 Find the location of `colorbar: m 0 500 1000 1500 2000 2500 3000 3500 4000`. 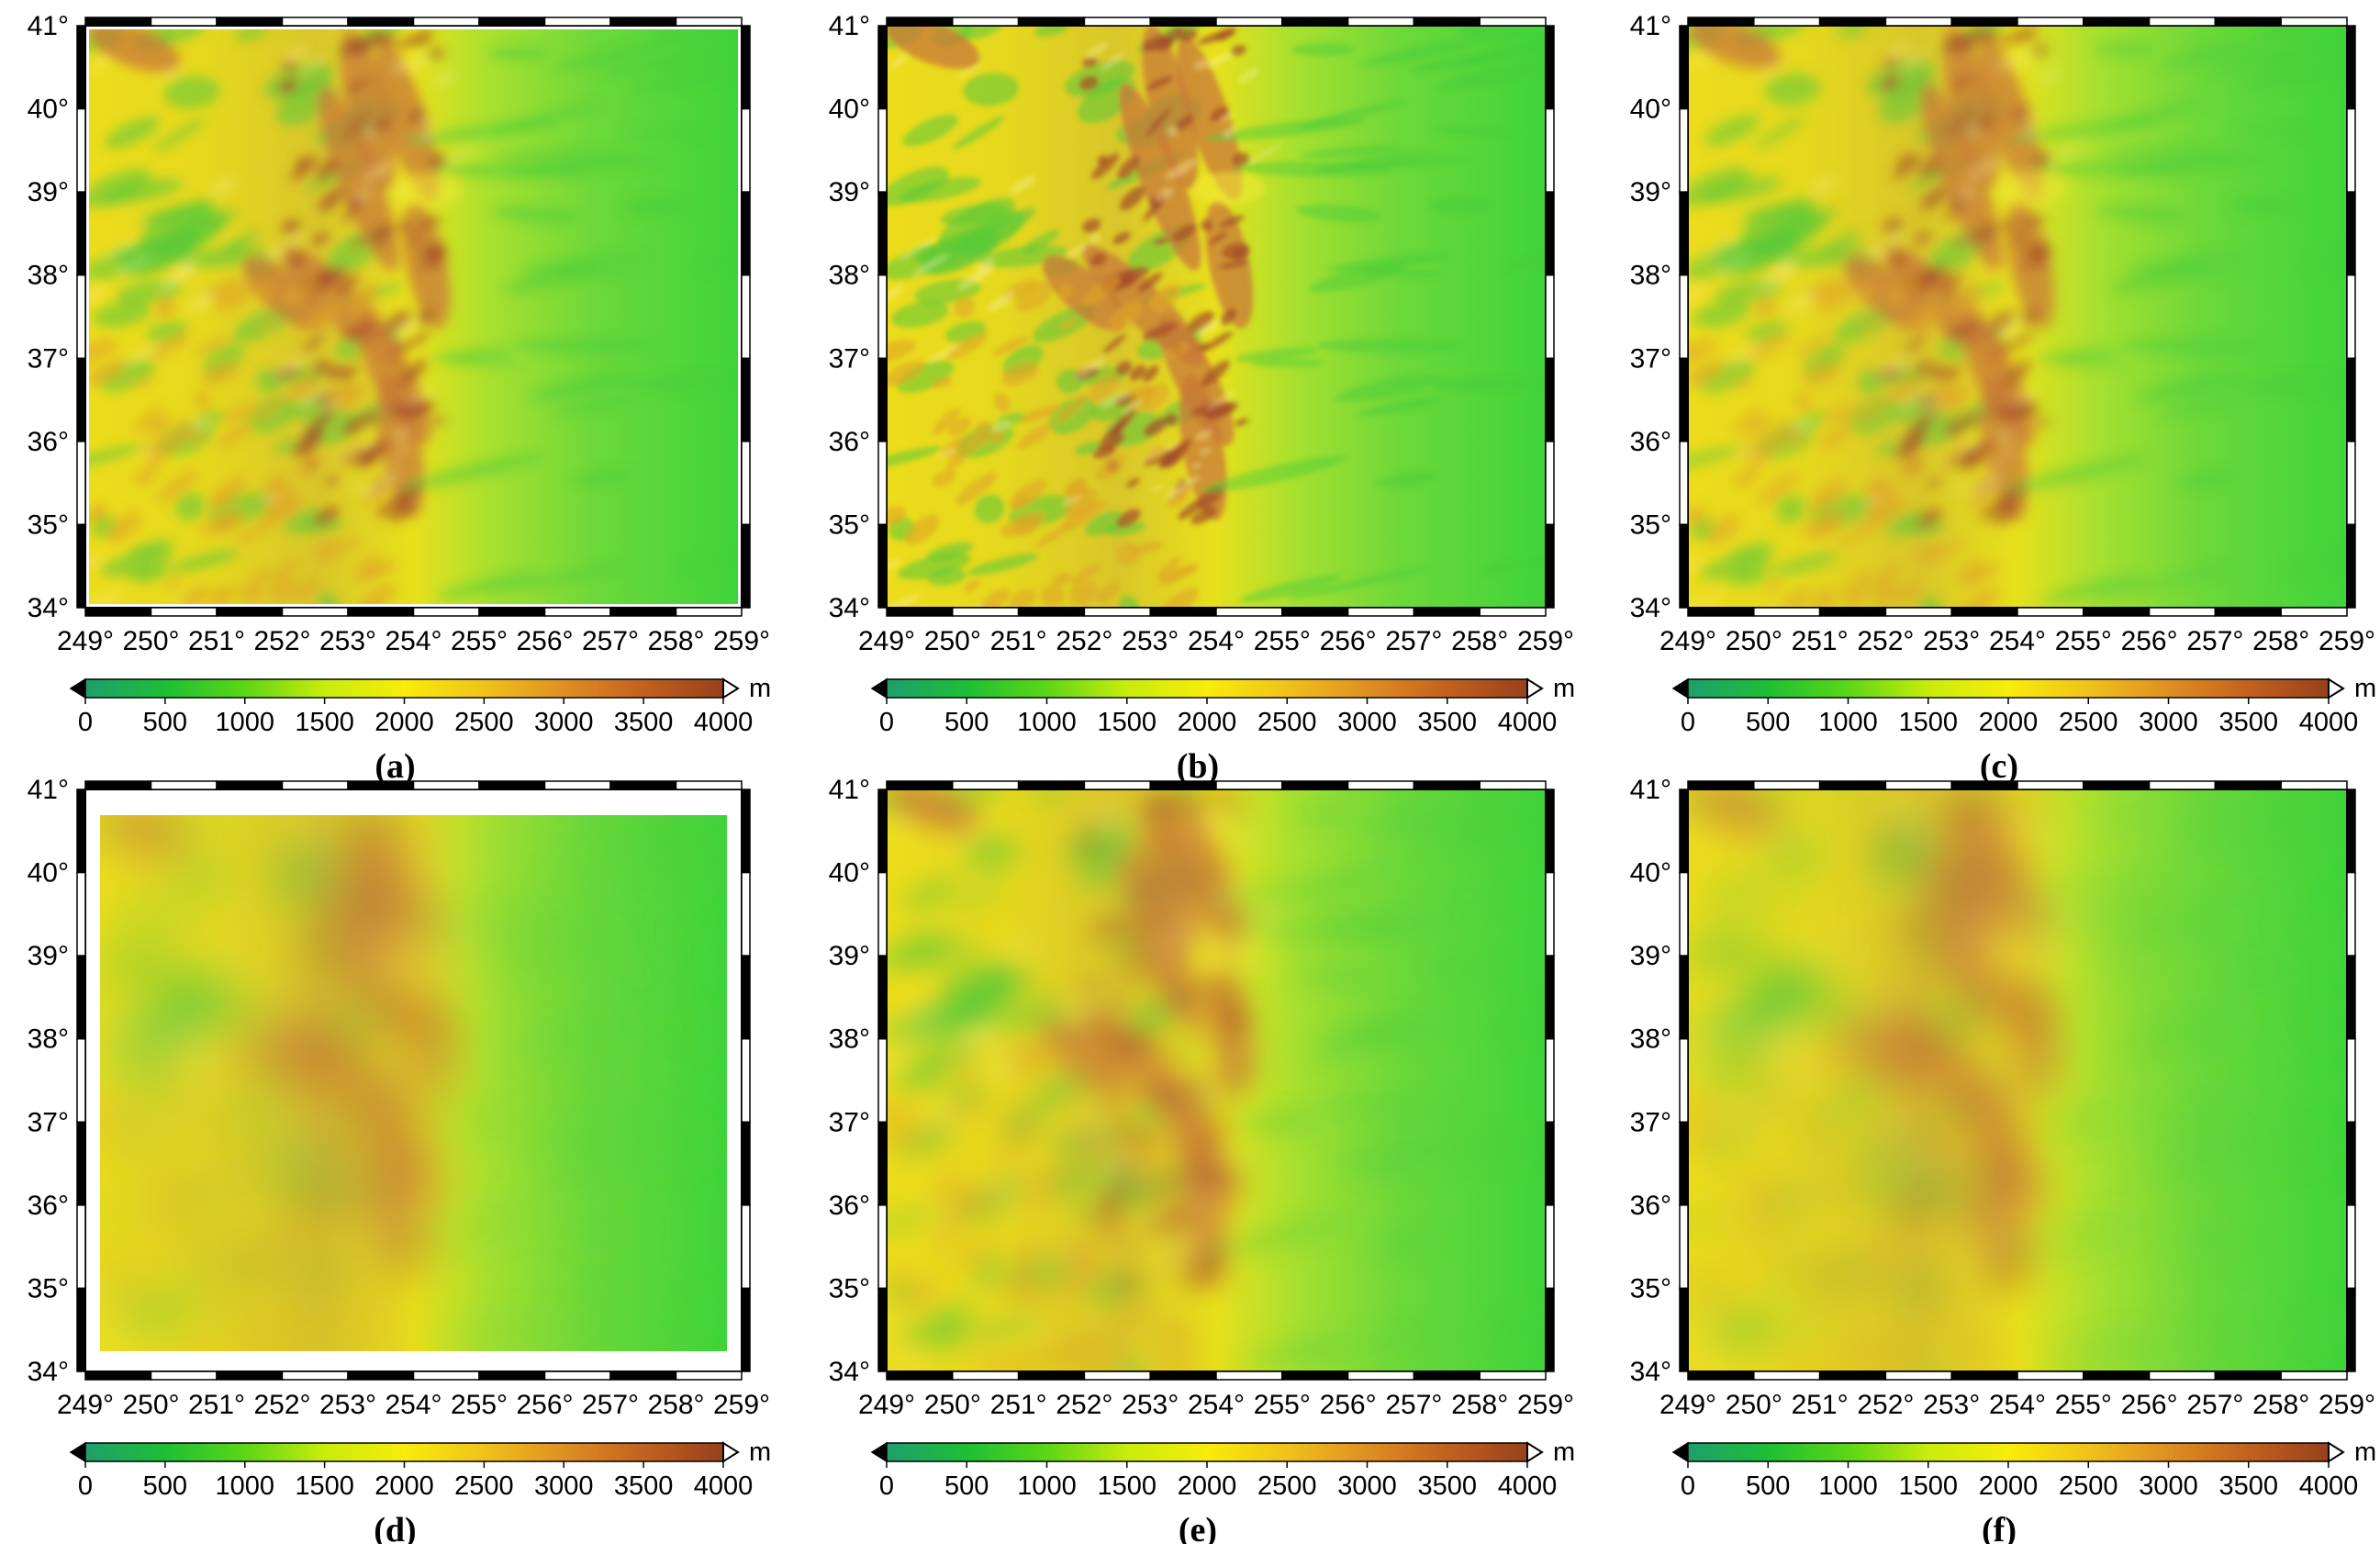

colorbar: m 0 500 1000 1500 2000 2500 3000 3500 4000 is located at coordinates (1222, 706).